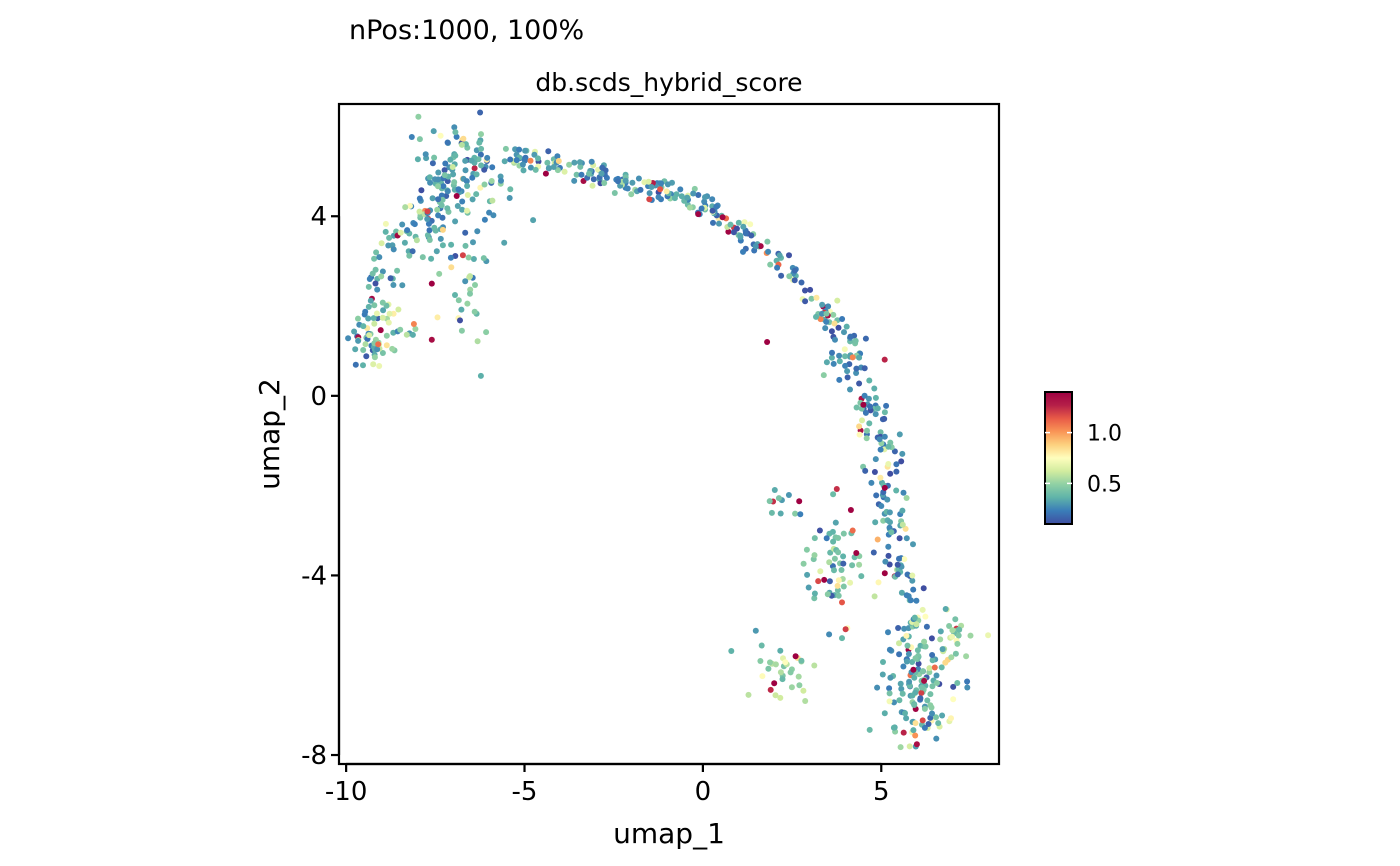 This screenshot has width=1400, height=866. What do you see at coordinates (346, 792) in the screenshot?
I see `x-tick-label: -10` at bounding box center [346, 792].